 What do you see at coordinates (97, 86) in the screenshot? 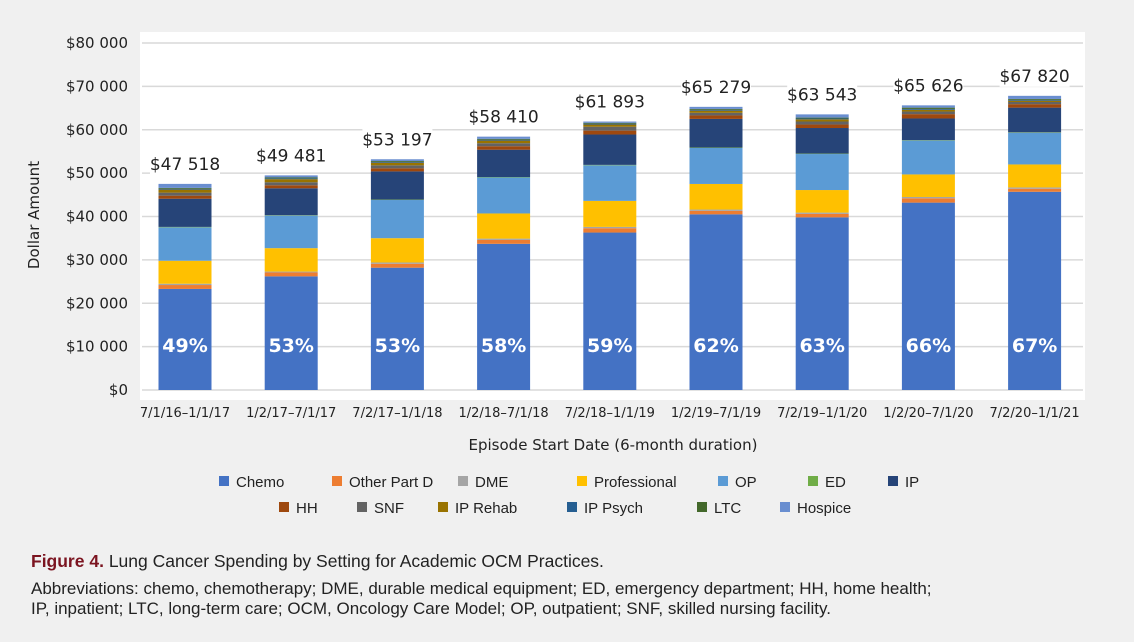
I see `y-tick-label: $70 000` at bounding box center [97, 86].